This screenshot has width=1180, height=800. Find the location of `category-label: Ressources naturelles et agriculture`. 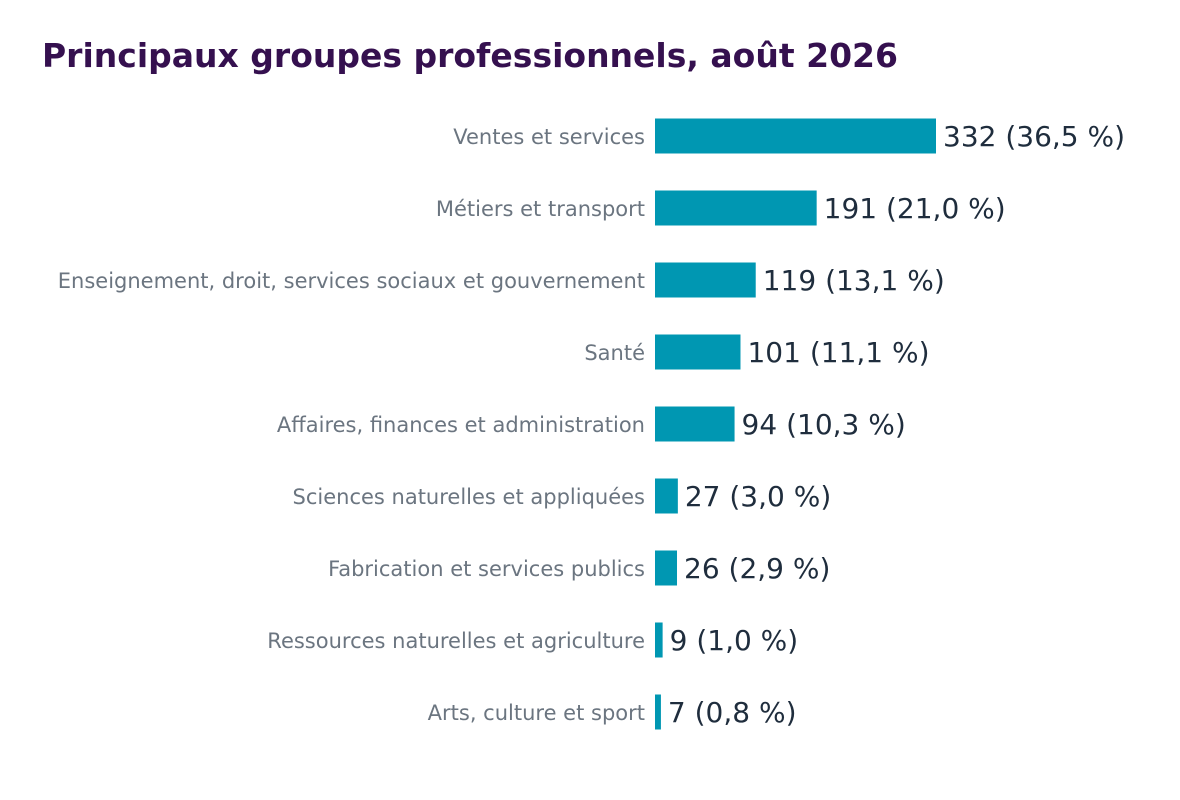

category-label: Ressources naturelles et agriculture is located at coordinates (456, 641).